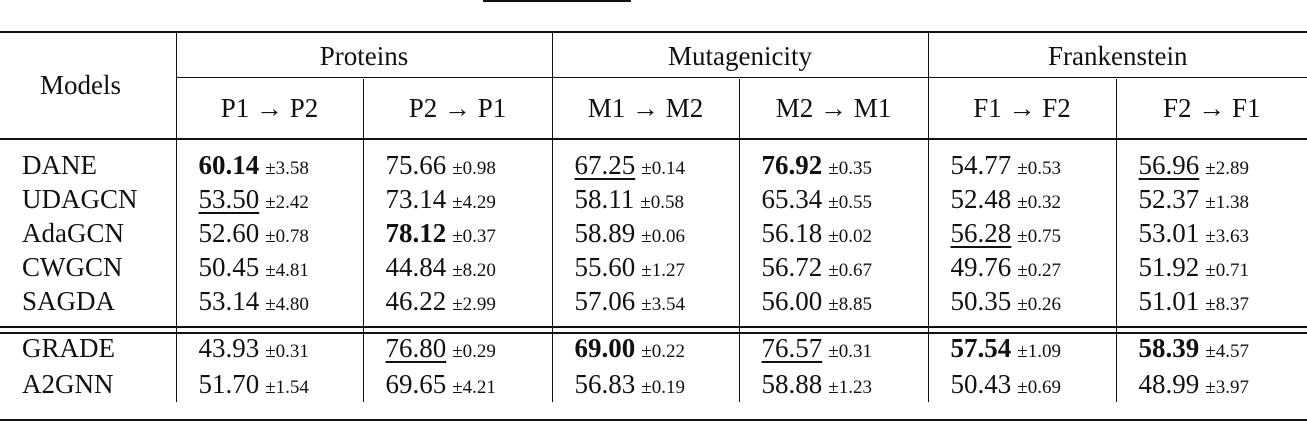  Describe the element at coordinates (229, 198) in the screenshot. I see `result-value: 53.50` at that location.